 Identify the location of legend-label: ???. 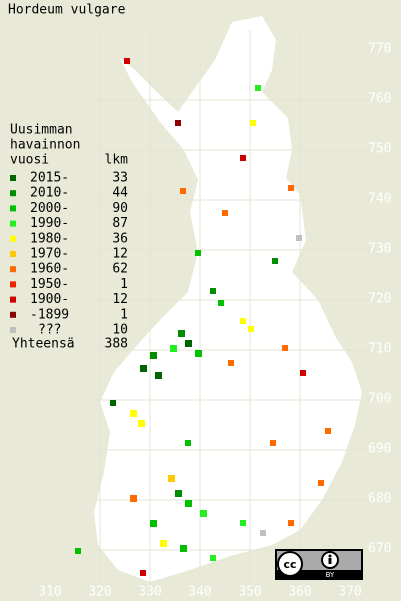
(49, 330).